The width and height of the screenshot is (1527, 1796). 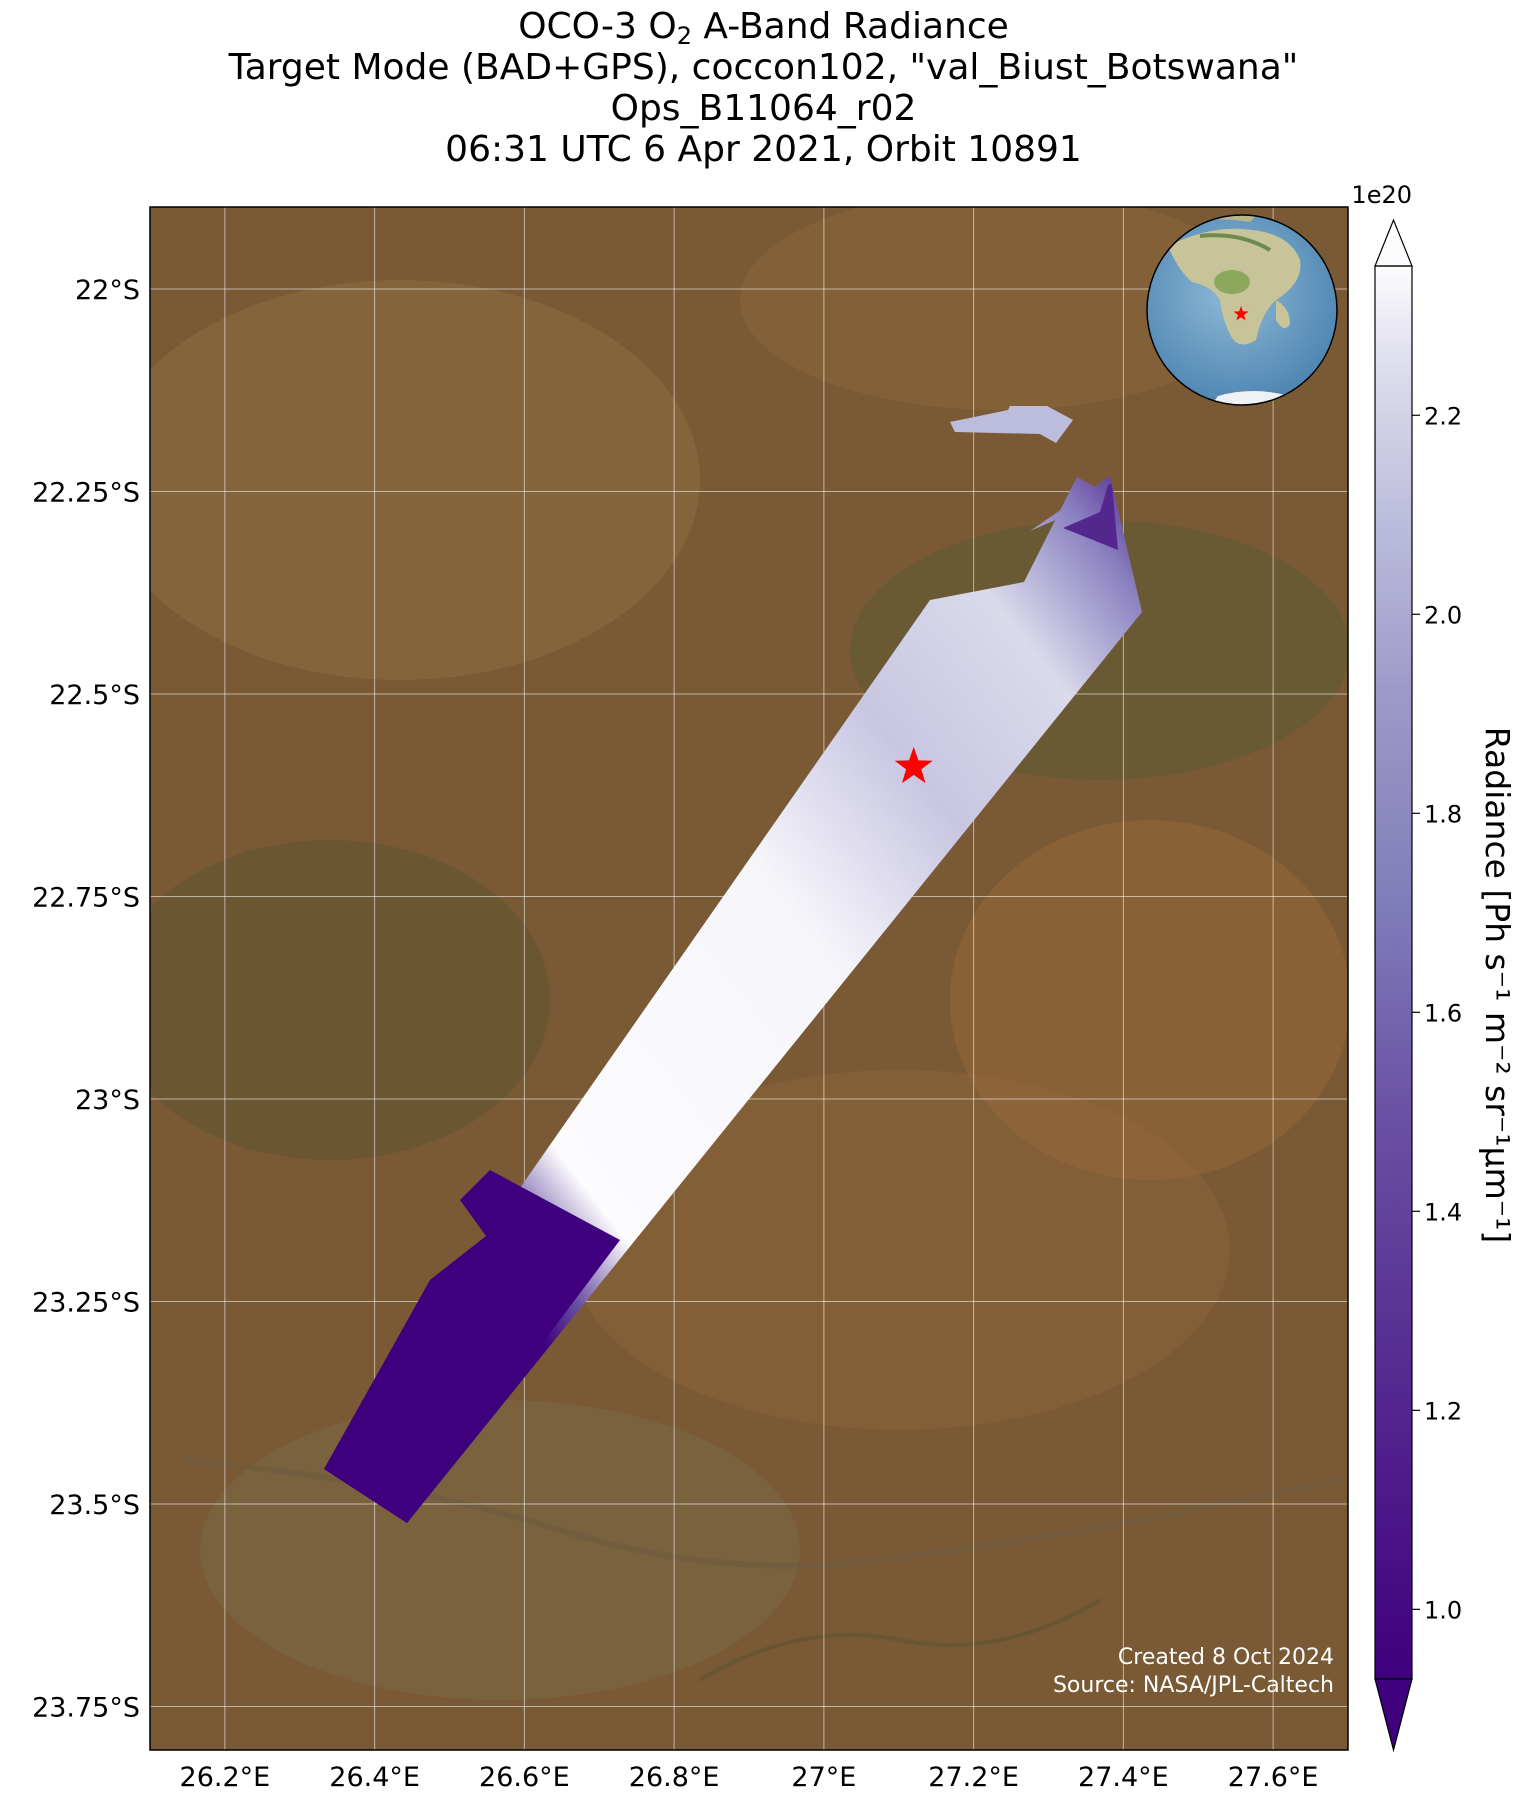 I want to click on lon-tick-label: 27.4°E, so click(x=1123, y=1777).